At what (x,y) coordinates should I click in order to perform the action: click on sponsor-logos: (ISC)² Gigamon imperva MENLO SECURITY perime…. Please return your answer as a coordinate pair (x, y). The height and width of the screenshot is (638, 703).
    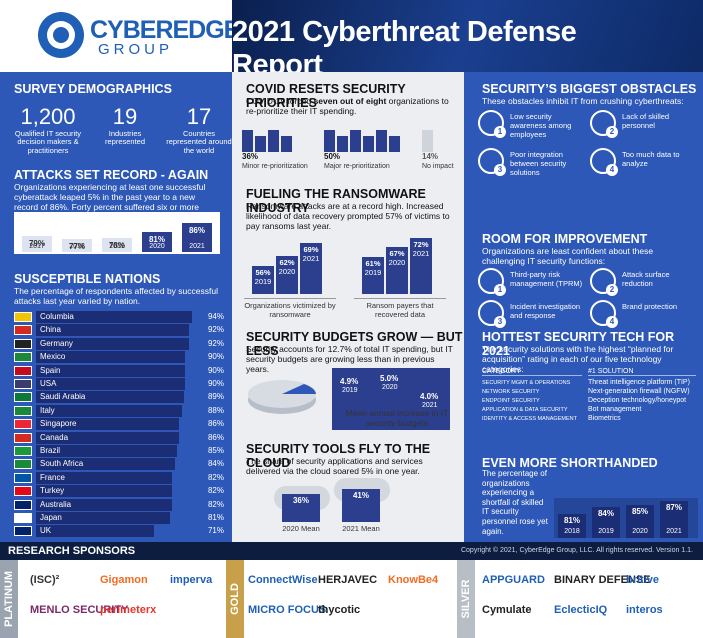
    Looking at the image, I should click on (351, 599).